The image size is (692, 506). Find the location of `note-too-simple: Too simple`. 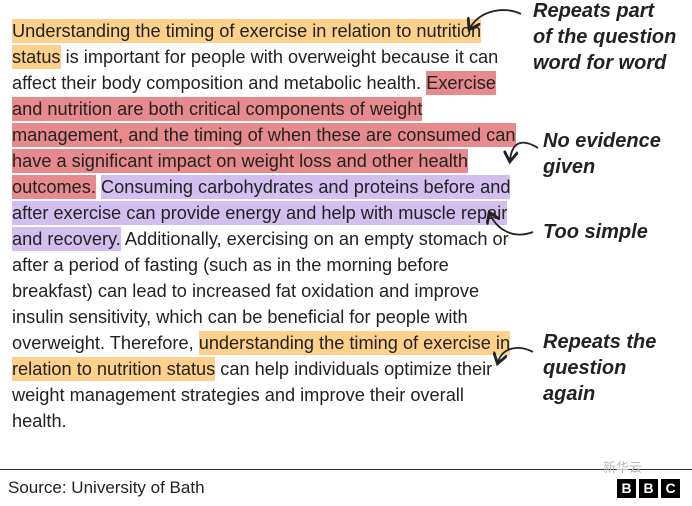

note-too-simple: Too simple is located at coordinates (595, 232).